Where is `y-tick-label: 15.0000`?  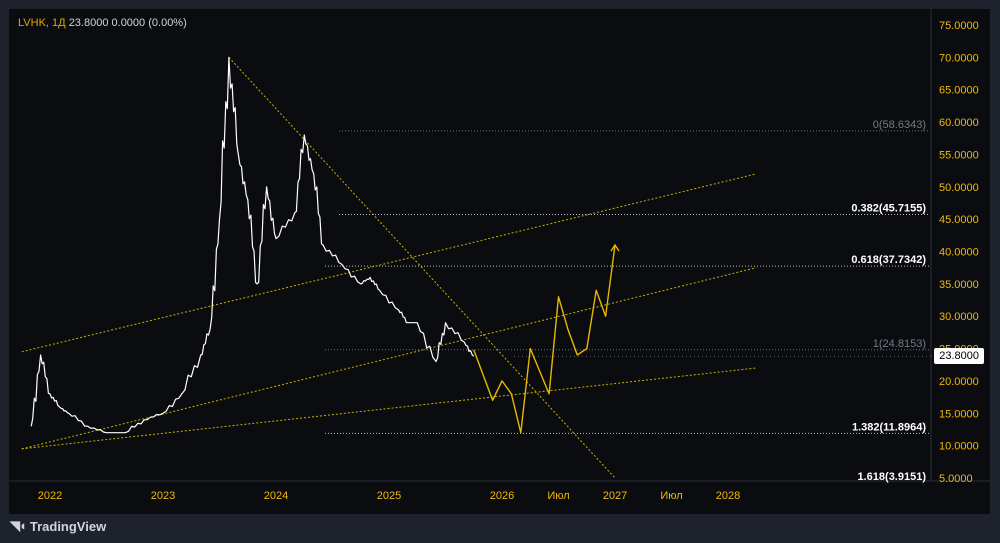
y-tick-label: 15.0000 is located at coordinates (959, 414).